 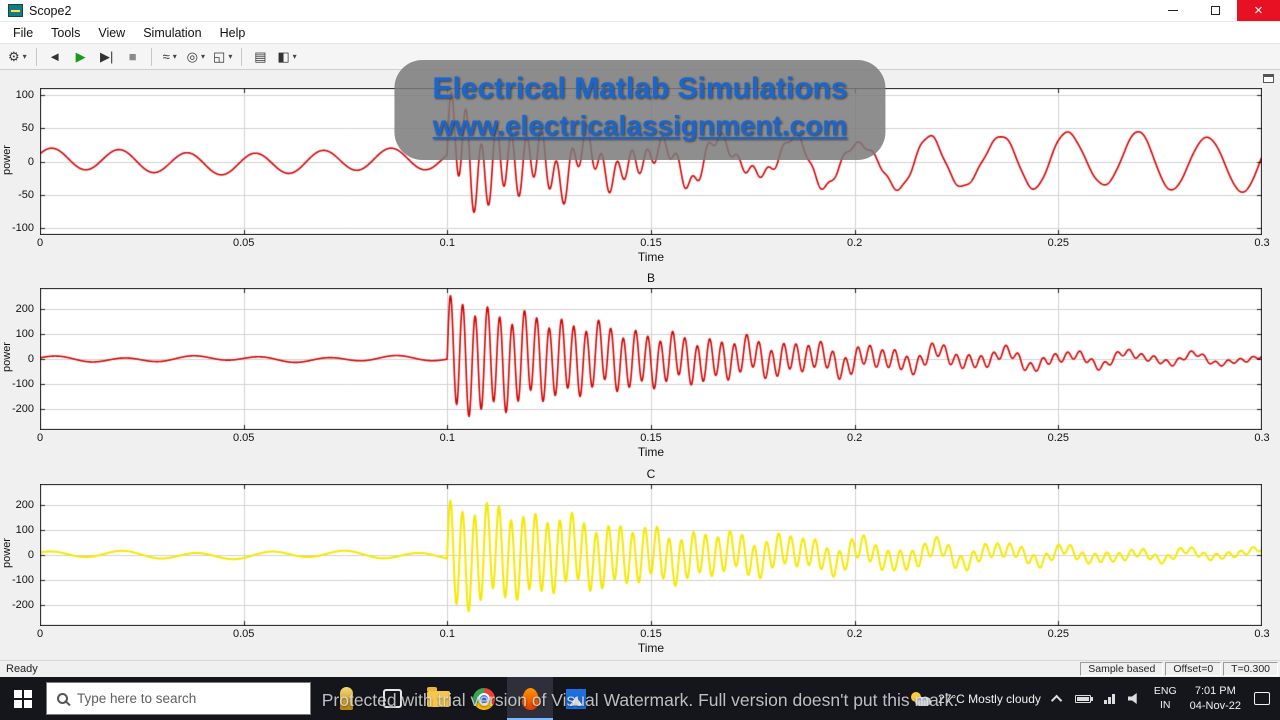 What do you see at coordinates (1083, 698) in the screenshot?
I see `battery-icon` at bounding box center [1083, 698].